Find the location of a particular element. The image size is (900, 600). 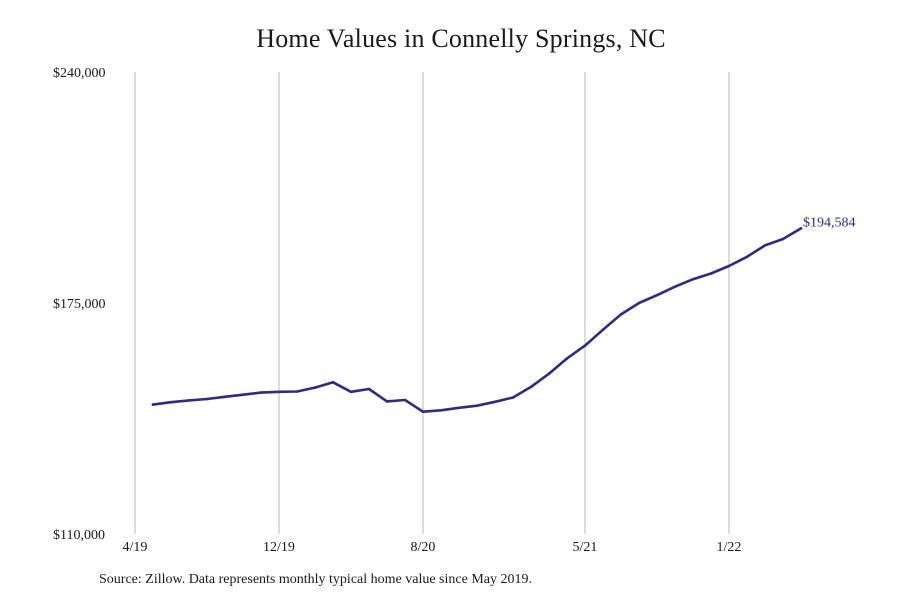

y-tick-label: $175,000 is located at coordinates (79, 304).